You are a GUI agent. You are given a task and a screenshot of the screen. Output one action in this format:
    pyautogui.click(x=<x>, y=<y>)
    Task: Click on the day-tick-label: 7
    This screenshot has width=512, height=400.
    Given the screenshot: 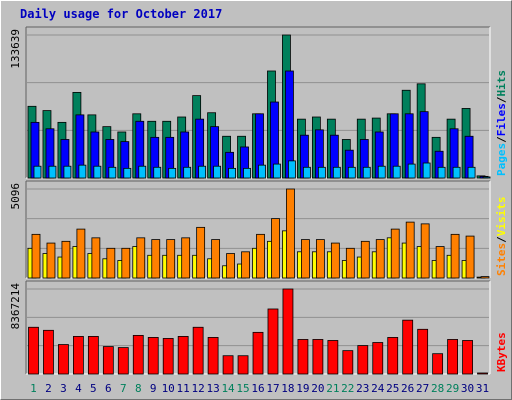 What is the action you would take?
    pyautogui.click(x=123, y=388)
    